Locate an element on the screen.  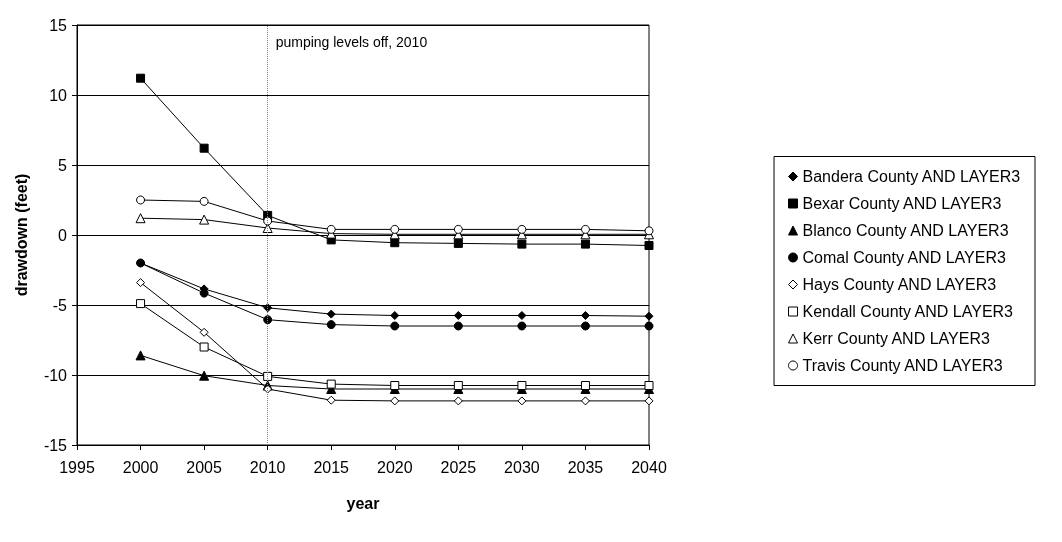
legend-label: Hays County AND LAYER3 is located at coordinates (899, 284).